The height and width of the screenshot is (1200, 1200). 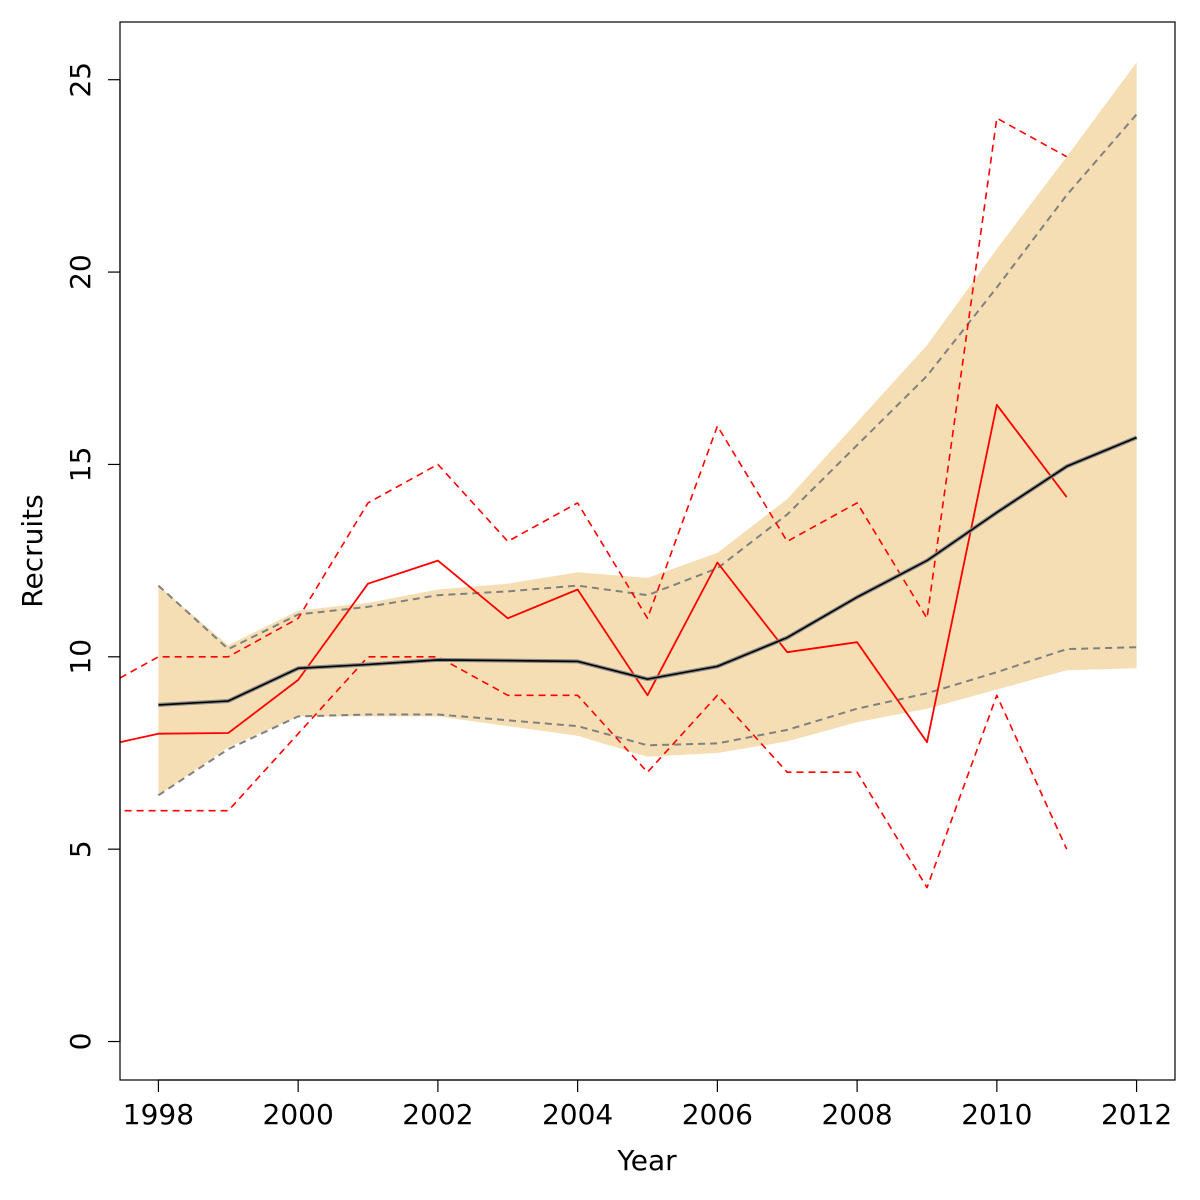 What do you see at coordinates (92, 556) in the screenshot?
I see `y-axis: 0 5 10 15 20 25` at bounding box center [92, 556].